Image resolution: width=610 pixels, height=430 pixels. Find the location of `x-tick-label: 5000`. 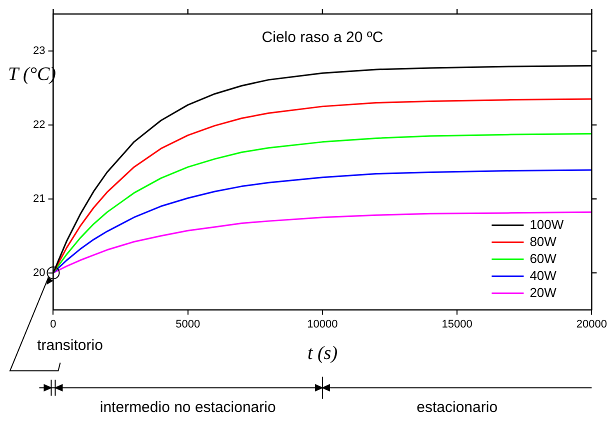

x-tick-label: 5000 is located at coordinates (188, 324).